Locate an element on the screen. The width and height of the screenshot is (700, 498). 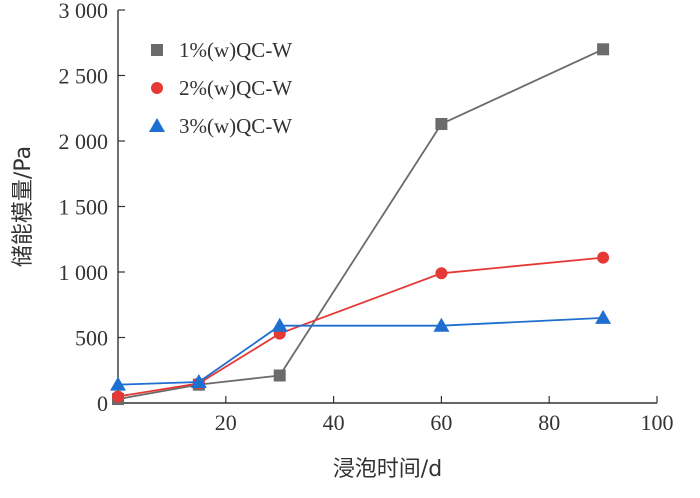
x-tick-label: 20 is located at coordinates (226, 422).